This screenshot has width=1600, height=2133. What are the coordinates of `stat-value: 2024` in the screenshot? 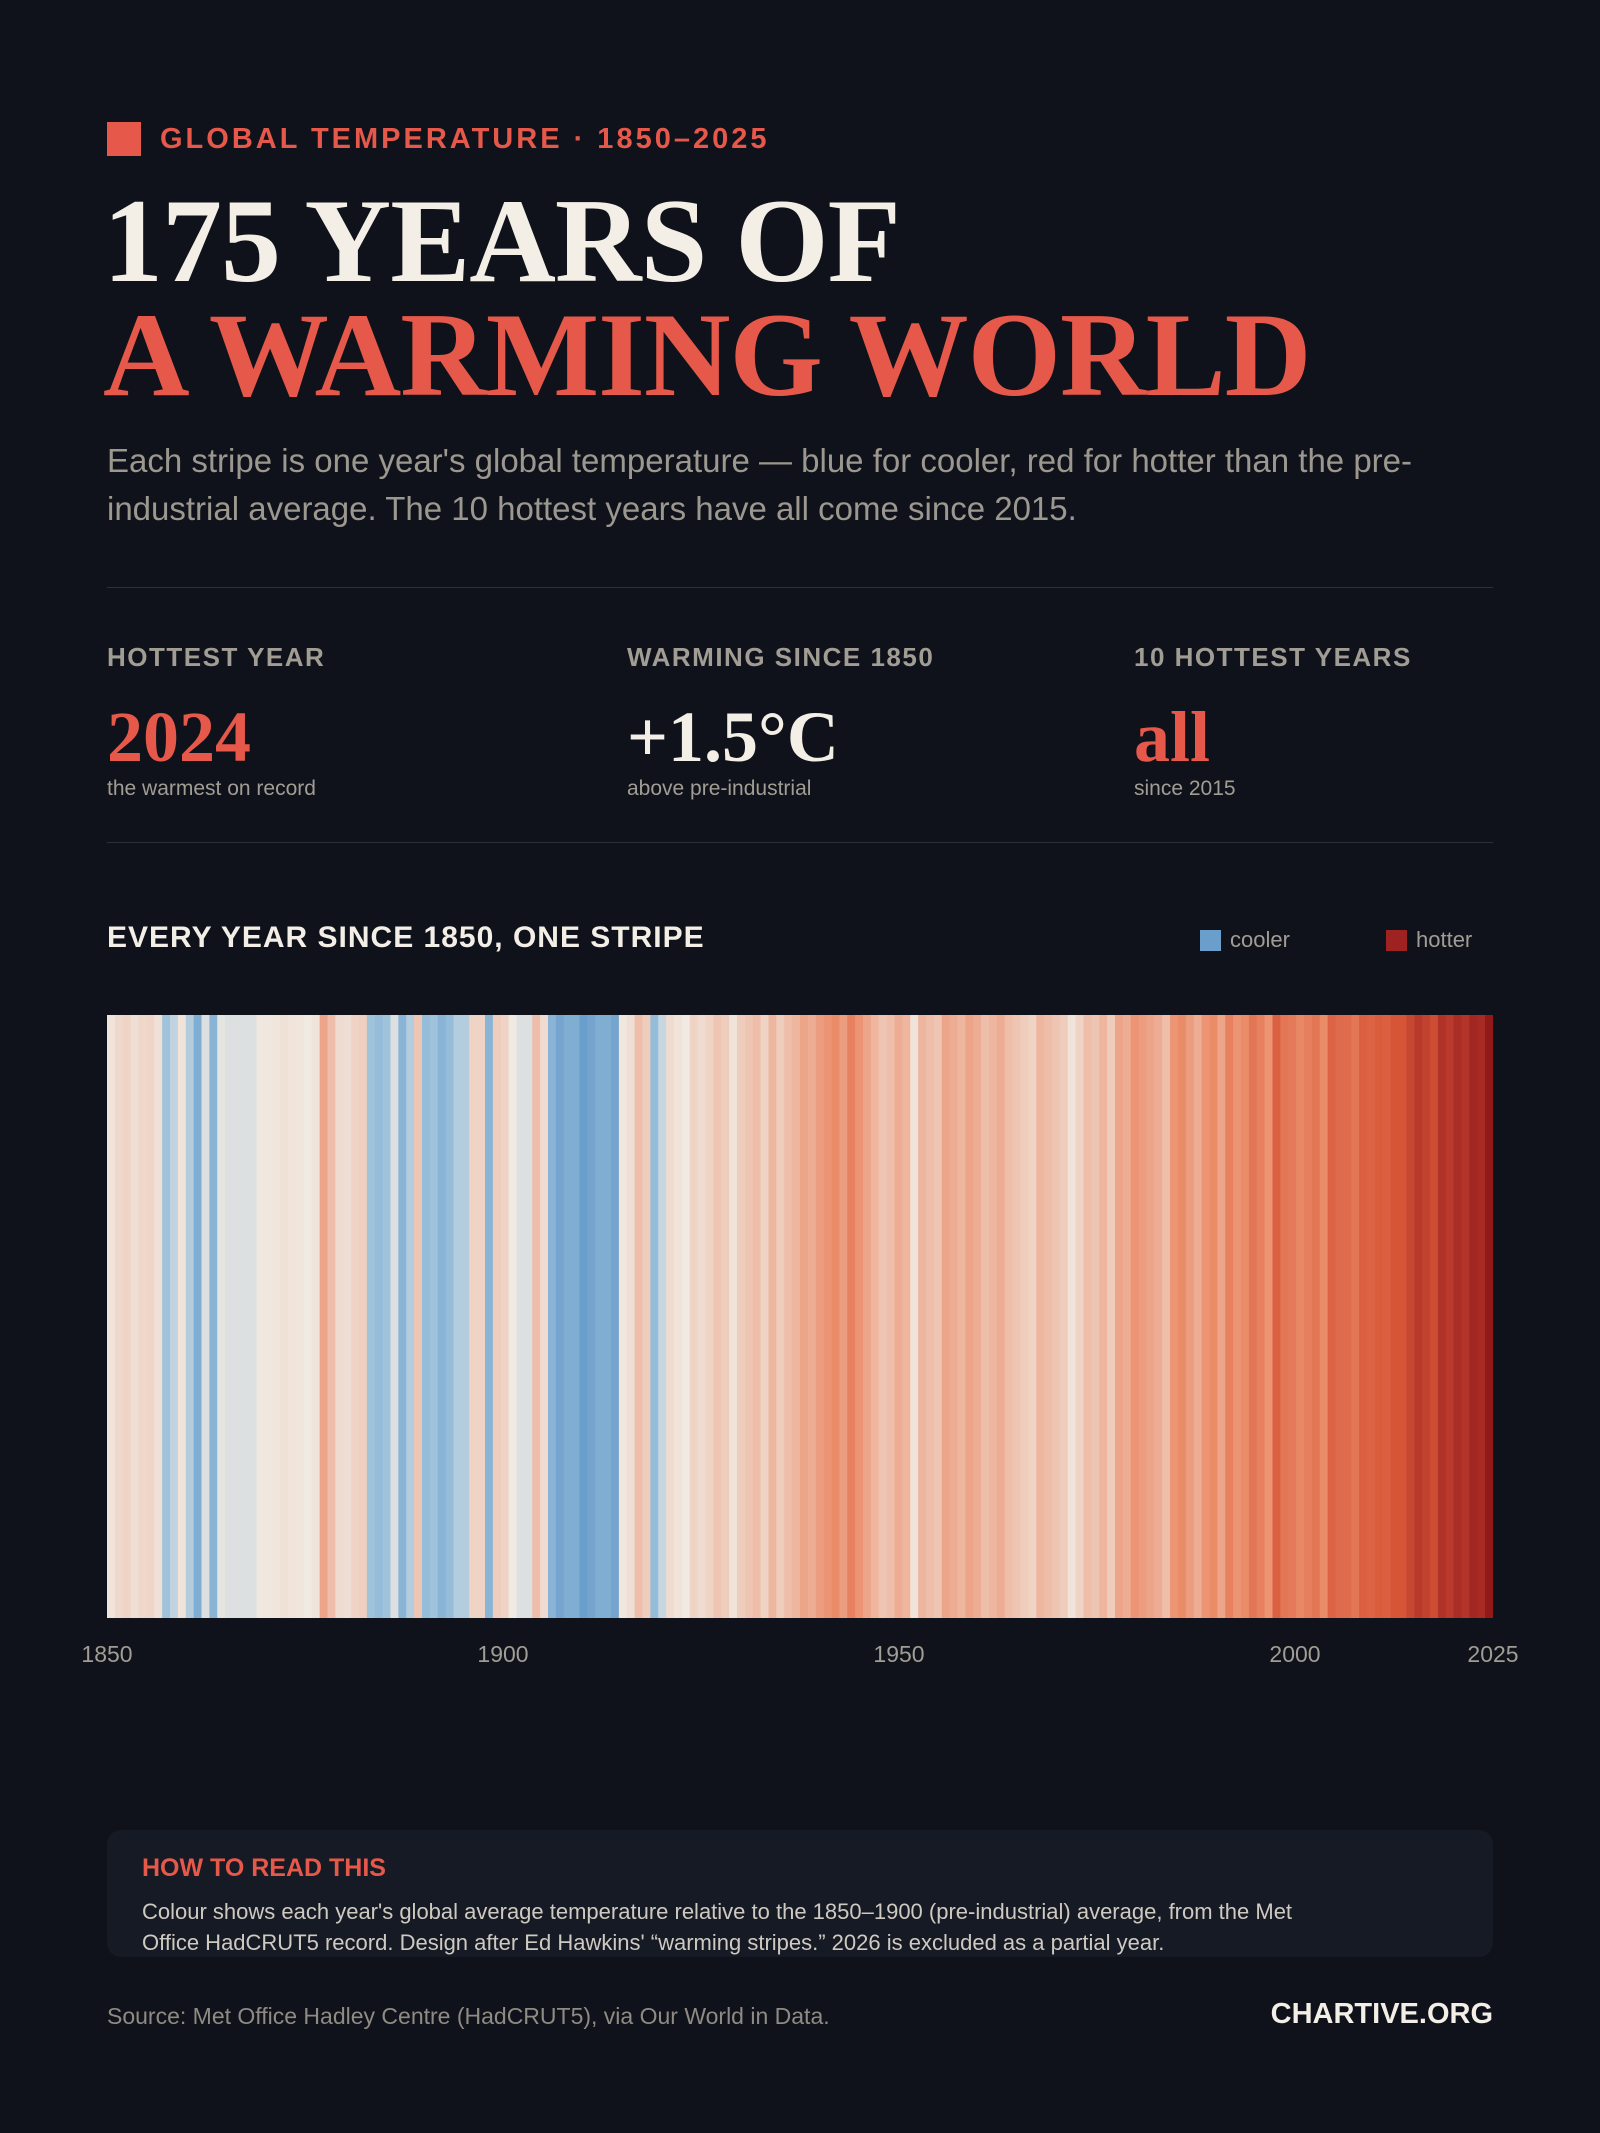 It's located at (179, 737).